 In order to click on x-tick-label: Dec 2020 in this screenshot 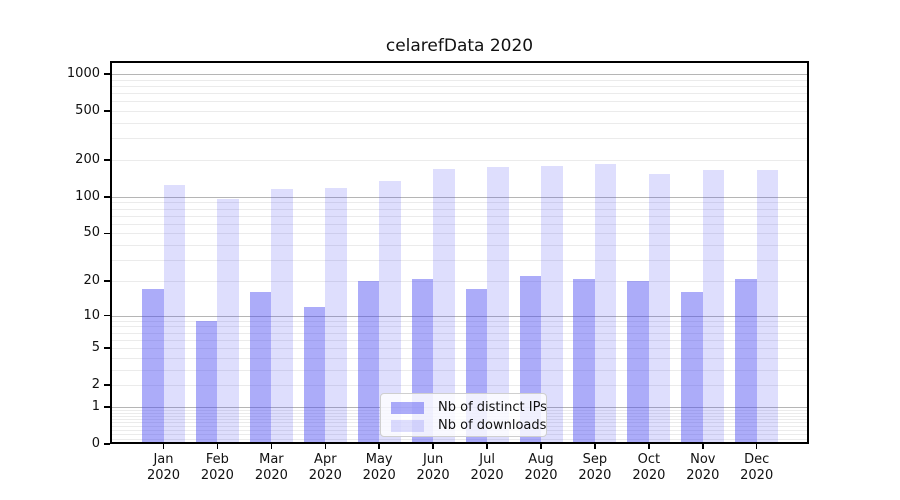, I will do `click(757, 467)`.